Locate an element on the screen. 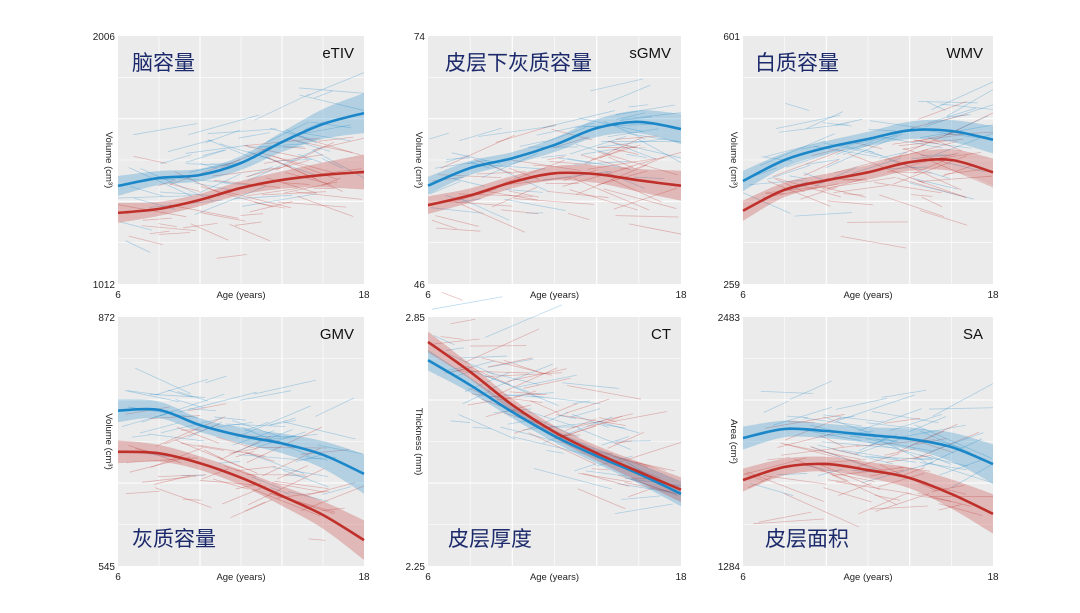  panel-chinese-label: 皮层厚度 is located at coordinates (490, 539).